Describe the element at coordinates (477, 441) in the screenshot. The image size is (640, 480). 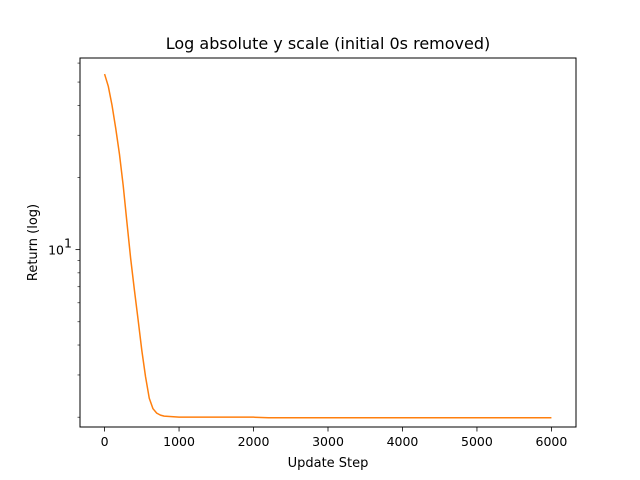
I see `x-tick-label: 5000` at that location.